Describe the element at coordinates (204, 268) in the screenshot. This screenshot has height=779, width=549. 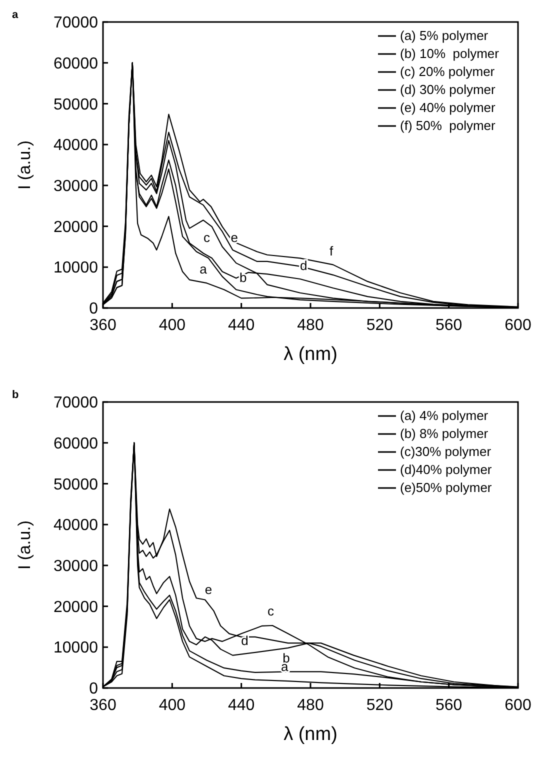
I see `annotation: a` at that location.